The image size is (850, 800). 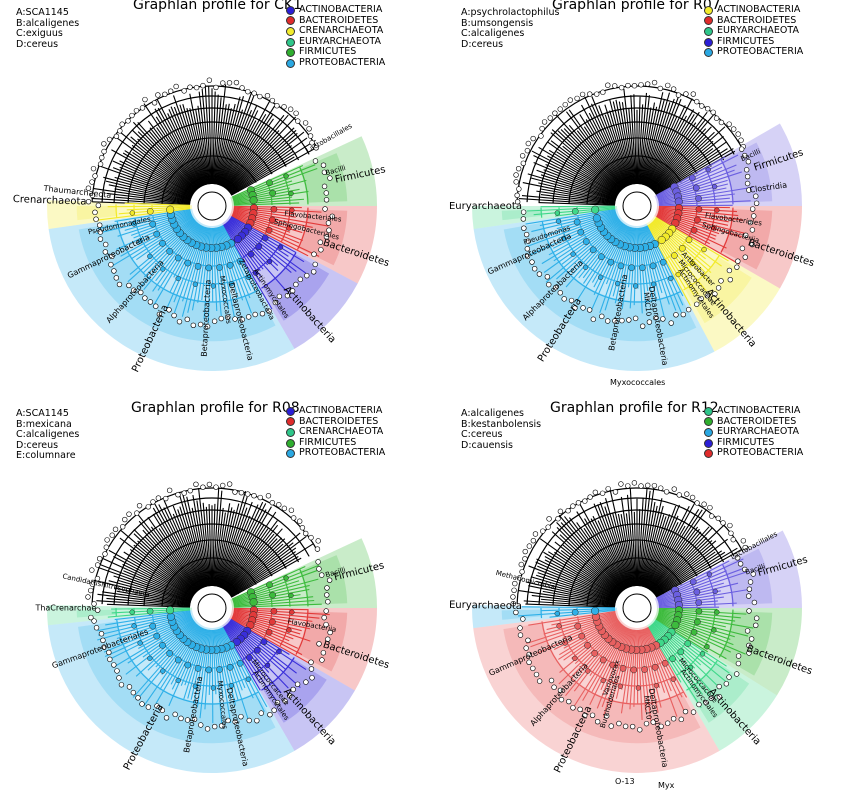 What do you see at coordinates (541, 213) in the screenshot?
I see `branch-arc` at bounding box center [541, 213].